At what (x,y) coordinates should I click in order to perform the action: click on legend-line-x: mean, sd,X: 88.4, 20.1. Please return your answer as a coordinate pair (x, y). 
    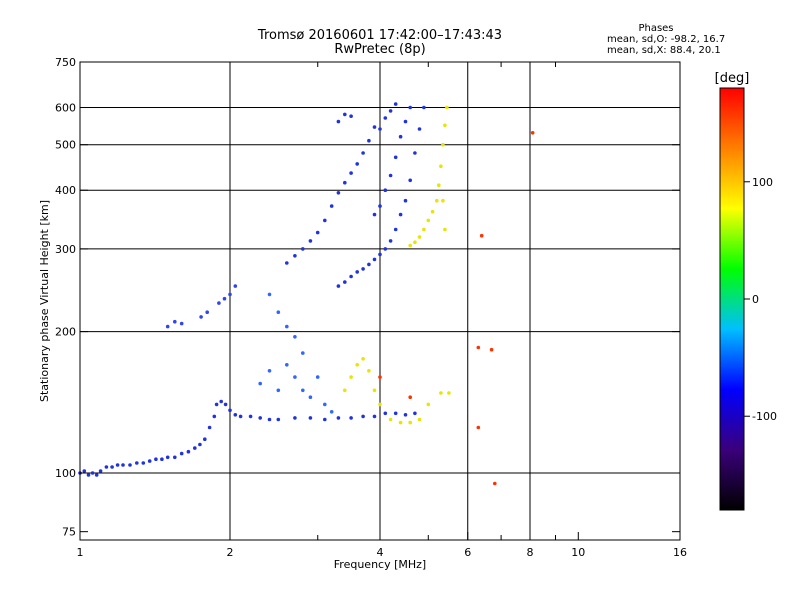
    Looking at the image, I should click on (664, 50).